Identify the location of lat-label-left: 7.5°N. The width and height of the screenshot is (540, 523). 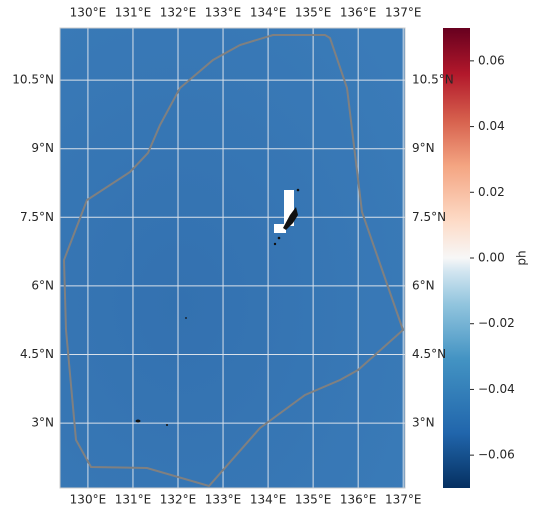
(37, 217).